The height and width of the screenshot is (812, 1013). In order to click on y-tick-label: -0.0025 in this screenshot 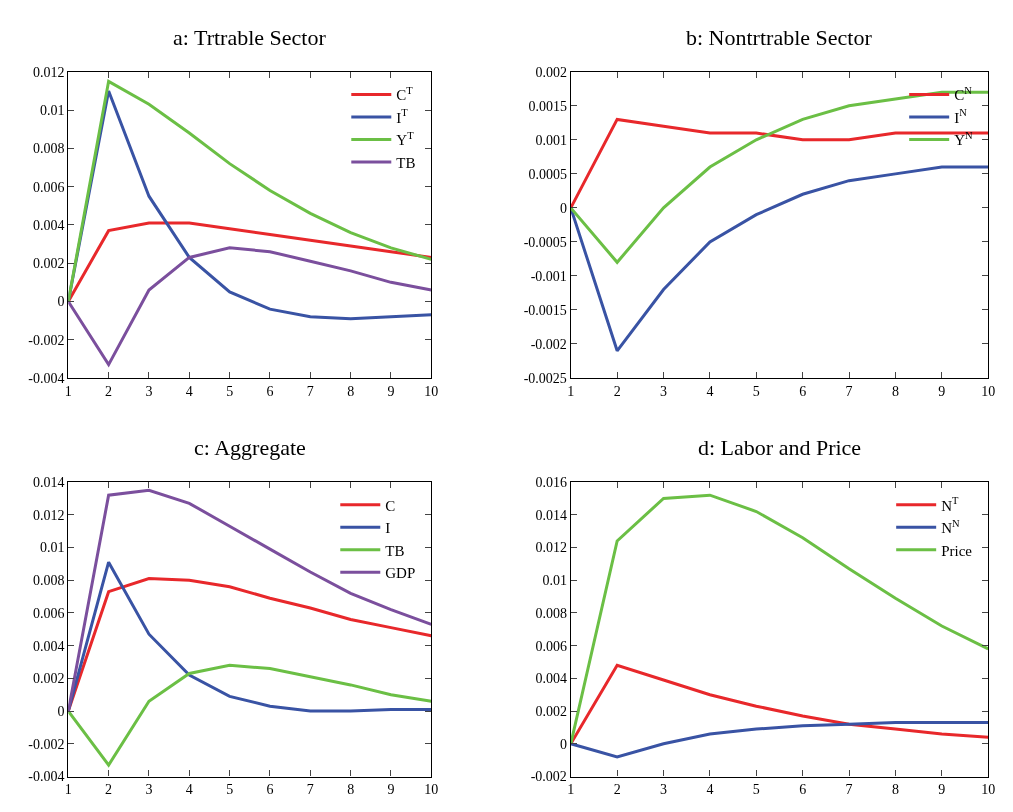, I will do `click(545, 378)`.